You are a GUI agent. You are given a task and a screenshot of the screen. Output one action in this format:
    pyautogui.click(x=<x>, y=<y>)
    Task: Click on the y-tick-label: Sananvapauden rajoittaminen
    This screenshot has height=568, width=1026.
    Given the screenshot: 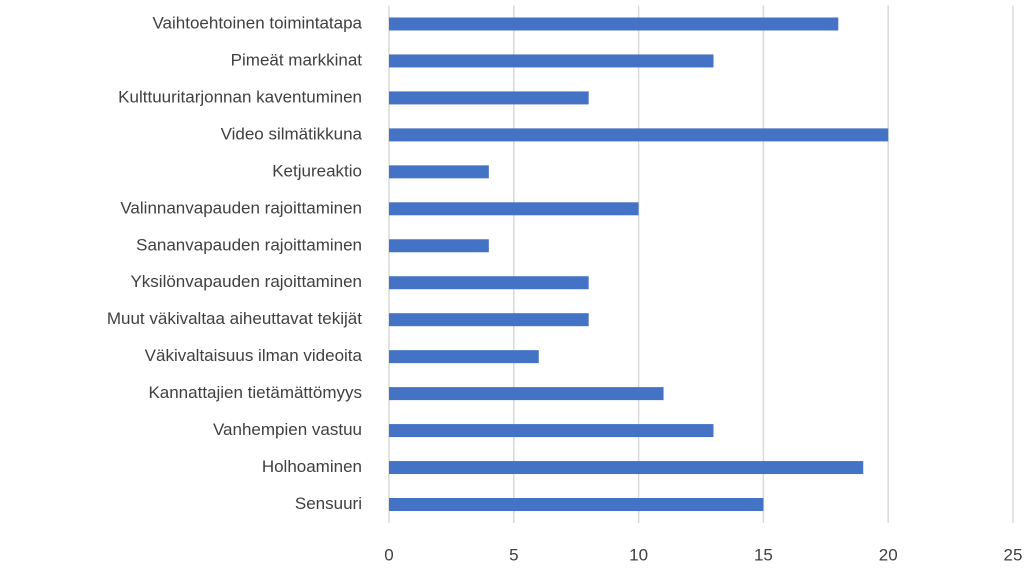 What is the action you would take?
    pyautogui.click(x=249, y=244)
    